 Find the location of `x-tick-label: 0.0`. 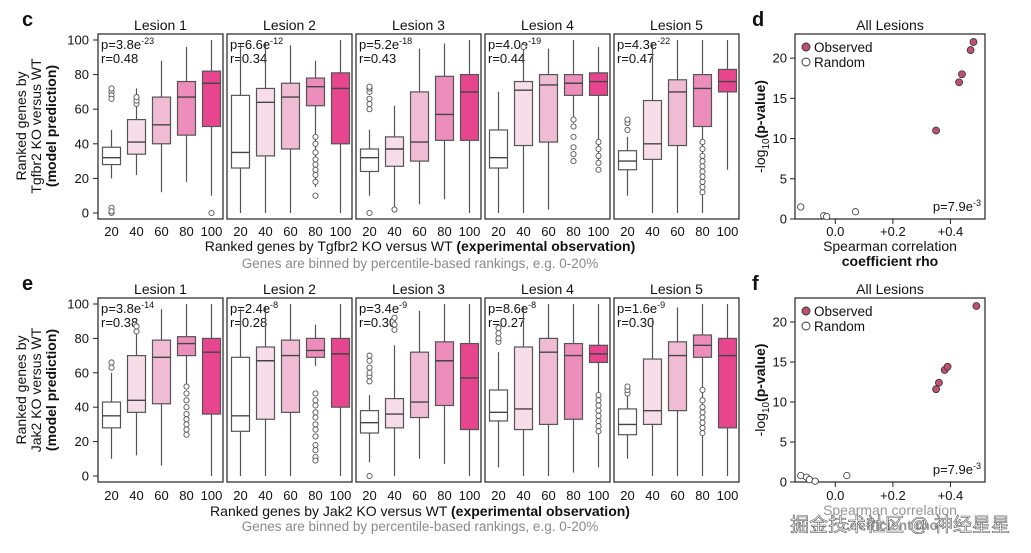

x-tick-label: 0.0 is located at coordinates (835, 495).